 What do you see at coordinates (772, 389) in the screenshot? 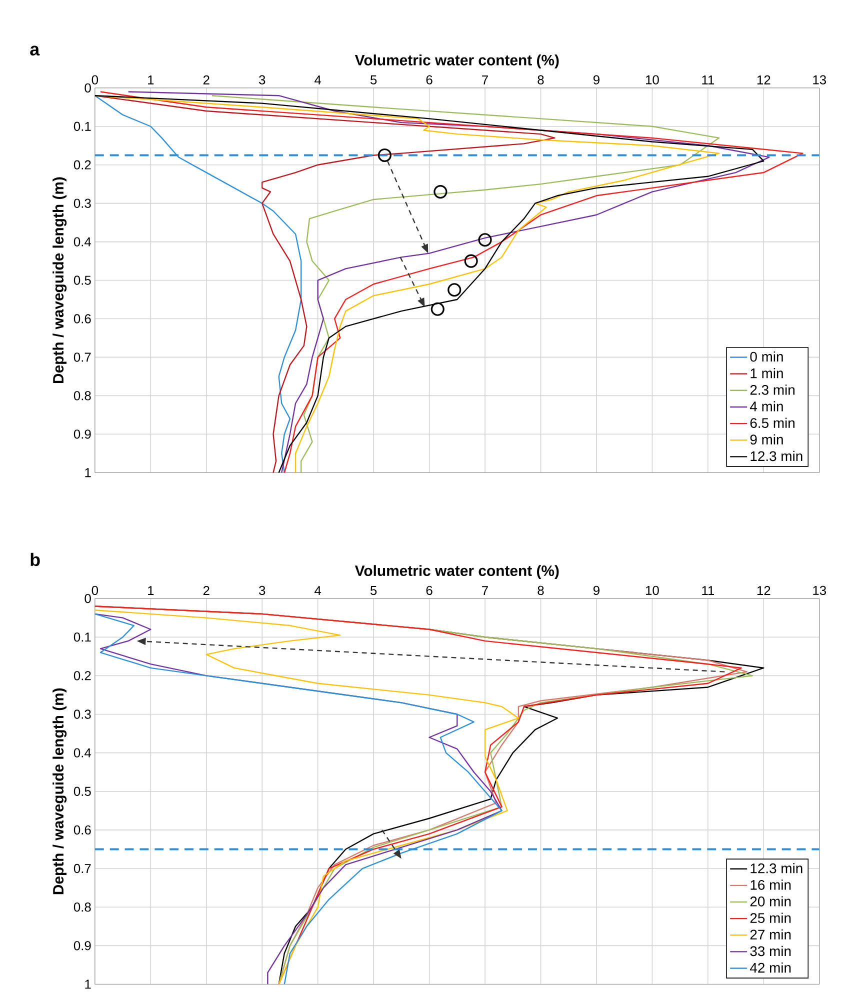
I see `legend-label: 2.3 min` at bounding box center [772, 389].